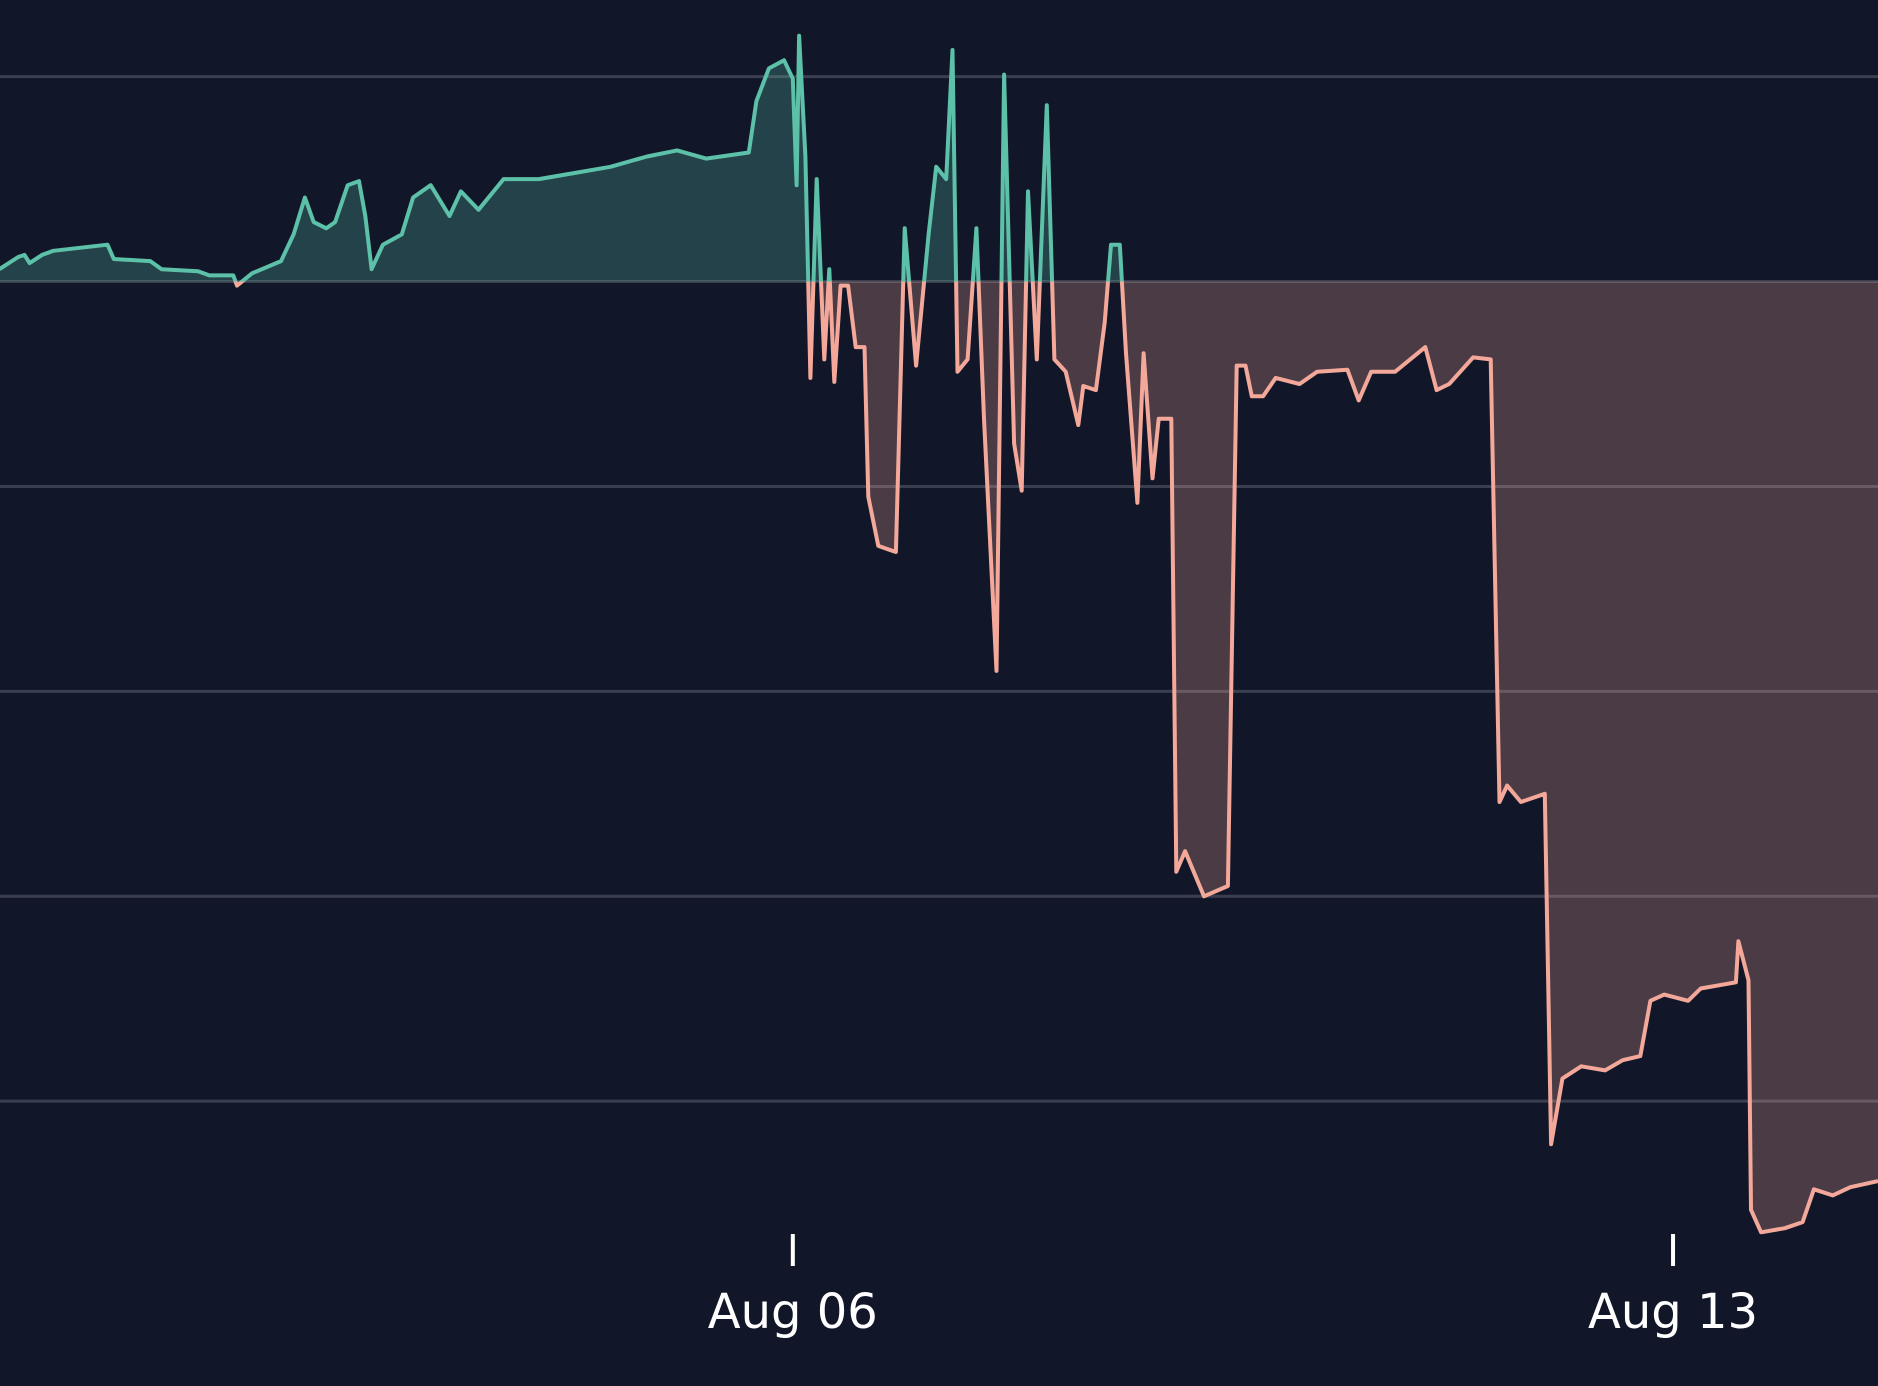 The image size is (1878, 1386). I want to click on x-tick-label: Aug 13, so click(1673, 1312).